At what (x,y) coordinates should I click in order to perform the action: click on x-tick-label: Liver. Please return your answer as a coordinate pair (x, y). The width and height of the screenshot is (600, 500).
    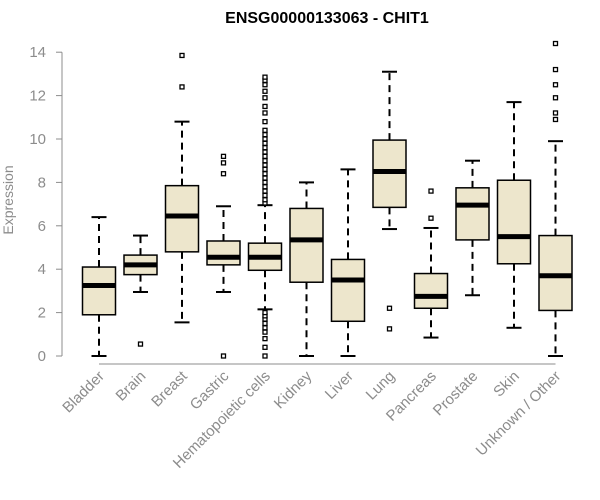
    Looking at the image, I should click on (339, 385).